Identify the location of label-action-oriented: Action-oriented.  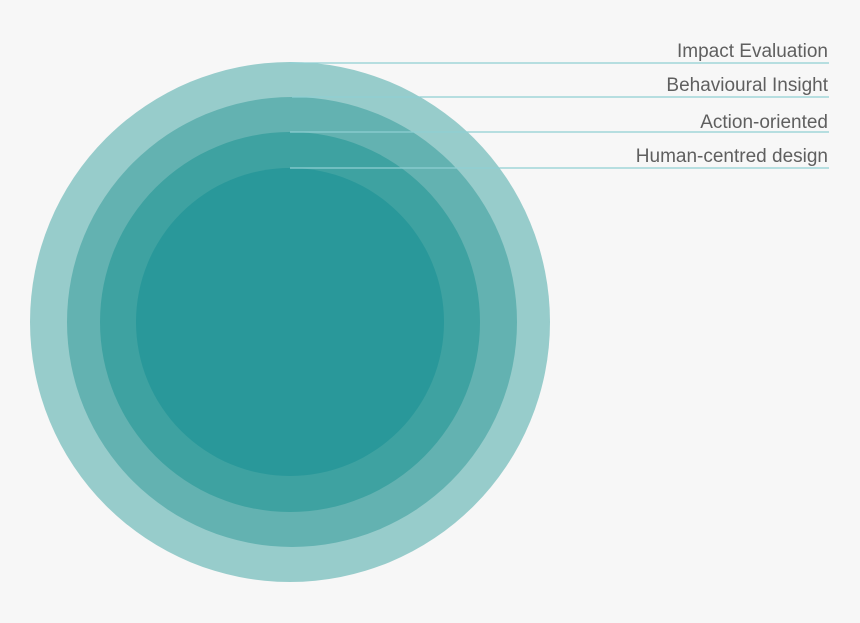
(764, 122).